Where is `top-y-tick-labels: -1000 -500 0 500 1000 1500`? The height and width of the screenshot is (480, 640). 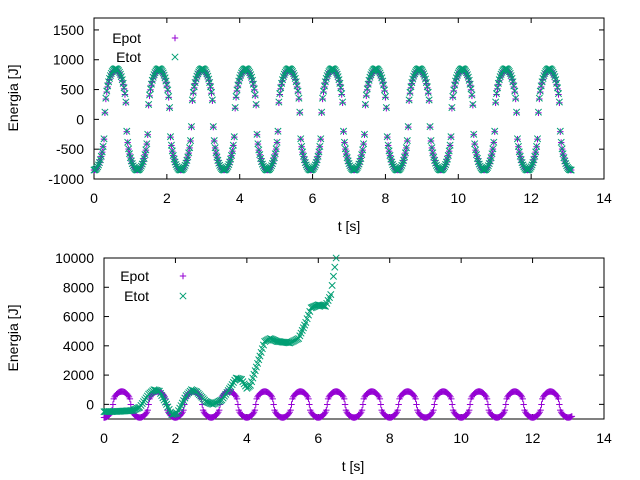
top-y-tick-labels: -1000 -500 0 500 1000 1500 is located at coordinates (66, 104).